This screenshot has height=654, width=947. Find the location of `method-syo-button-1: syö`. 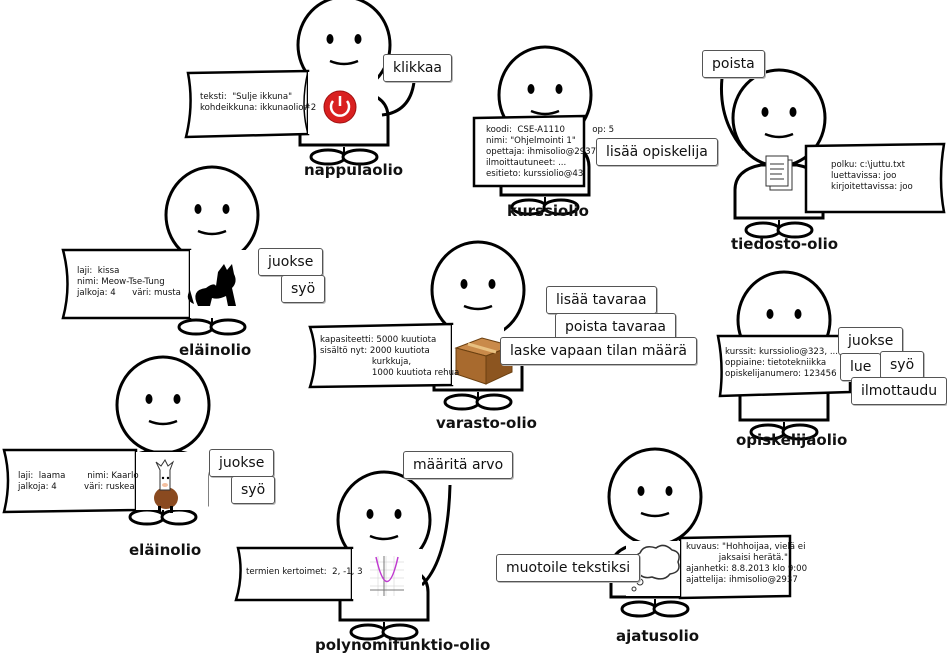

method-syo-button-1: syö is located at coordinates (303, 289).